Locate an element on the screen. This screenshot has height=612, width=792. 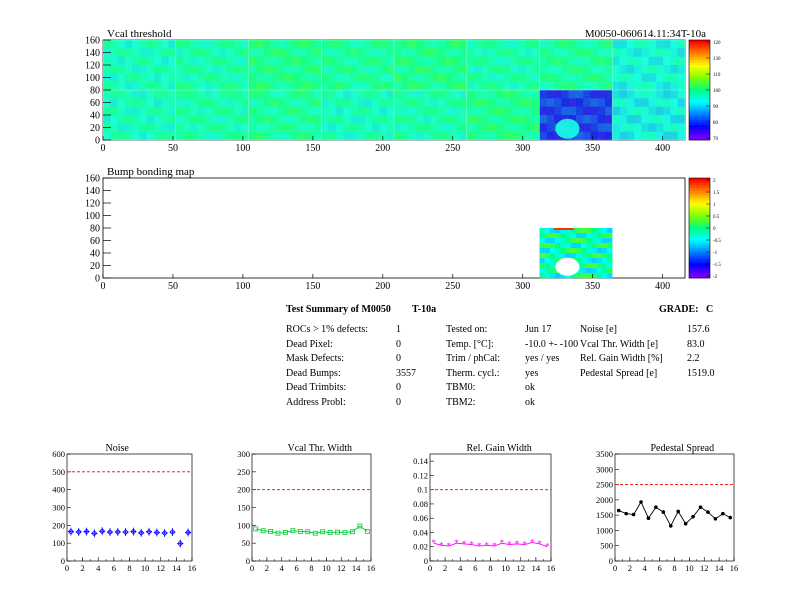
x-tick-label: 200 is located at coordinates (382, 148).